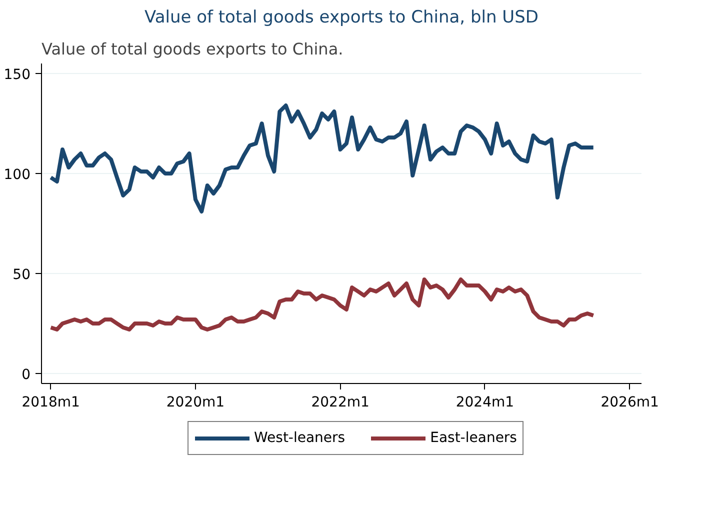  I want to click on y-tick-label: 0, so click(26, 375).